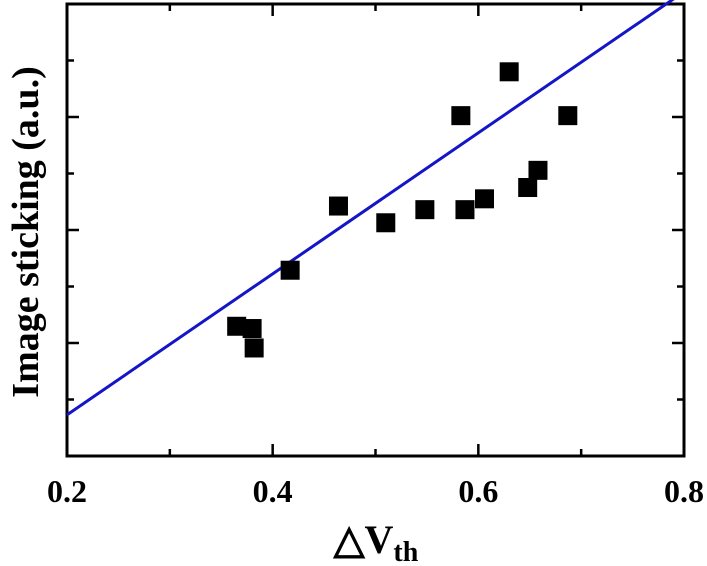  What do you see at coordinates (67, 491) in the screenshot?
I see `x-tick-label: 0.2` at bounding box center [67, 491].